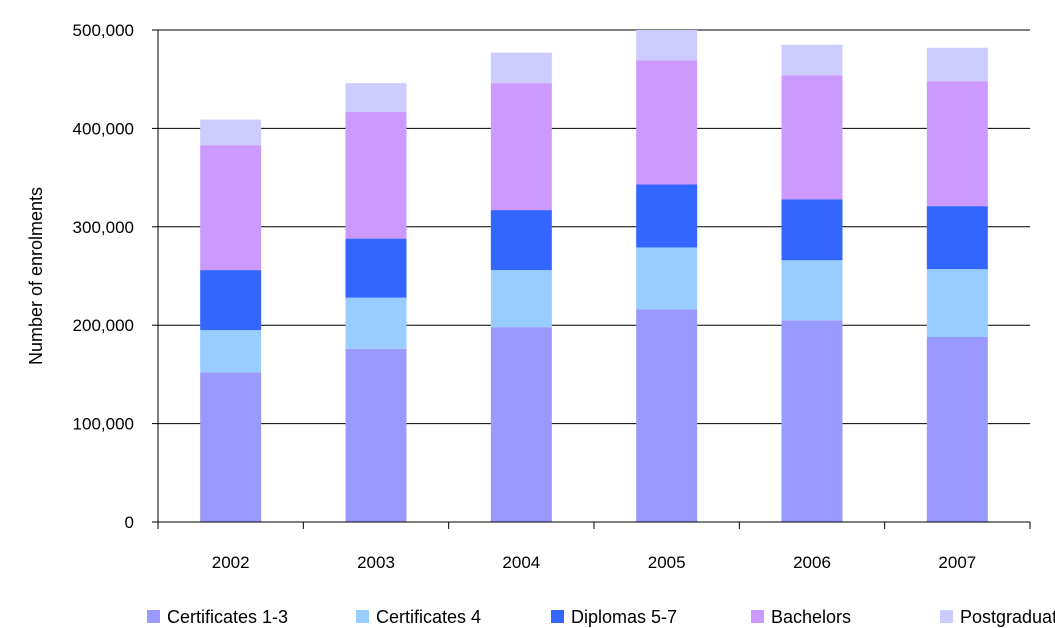  What do you see at coordinates (757, 616) in the screenshot?
I see `legend-swatch-bachelors` at bounding box center [757, 616].